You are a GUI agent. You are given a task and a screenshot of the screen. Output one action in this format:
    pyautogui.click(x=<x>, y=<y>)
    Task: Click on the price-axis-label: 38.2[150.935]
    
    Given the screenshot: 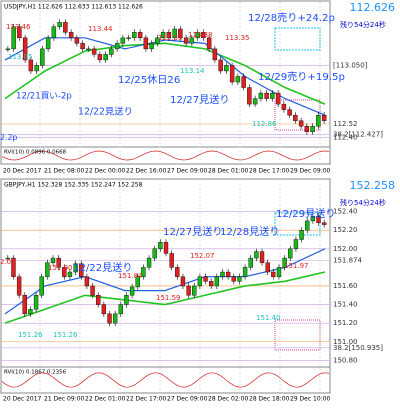 What is the action you would take?
    pyautogui.click(x=358, y=348)
    